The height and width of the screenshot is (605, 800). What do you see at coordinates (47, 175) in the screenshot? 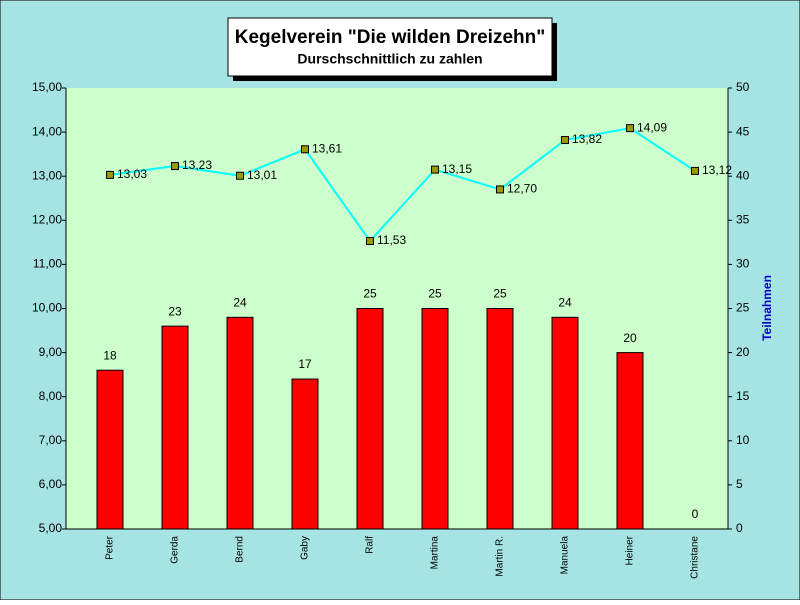
I see `y-tick-label: 13,00` at bounding box center [47, 175].